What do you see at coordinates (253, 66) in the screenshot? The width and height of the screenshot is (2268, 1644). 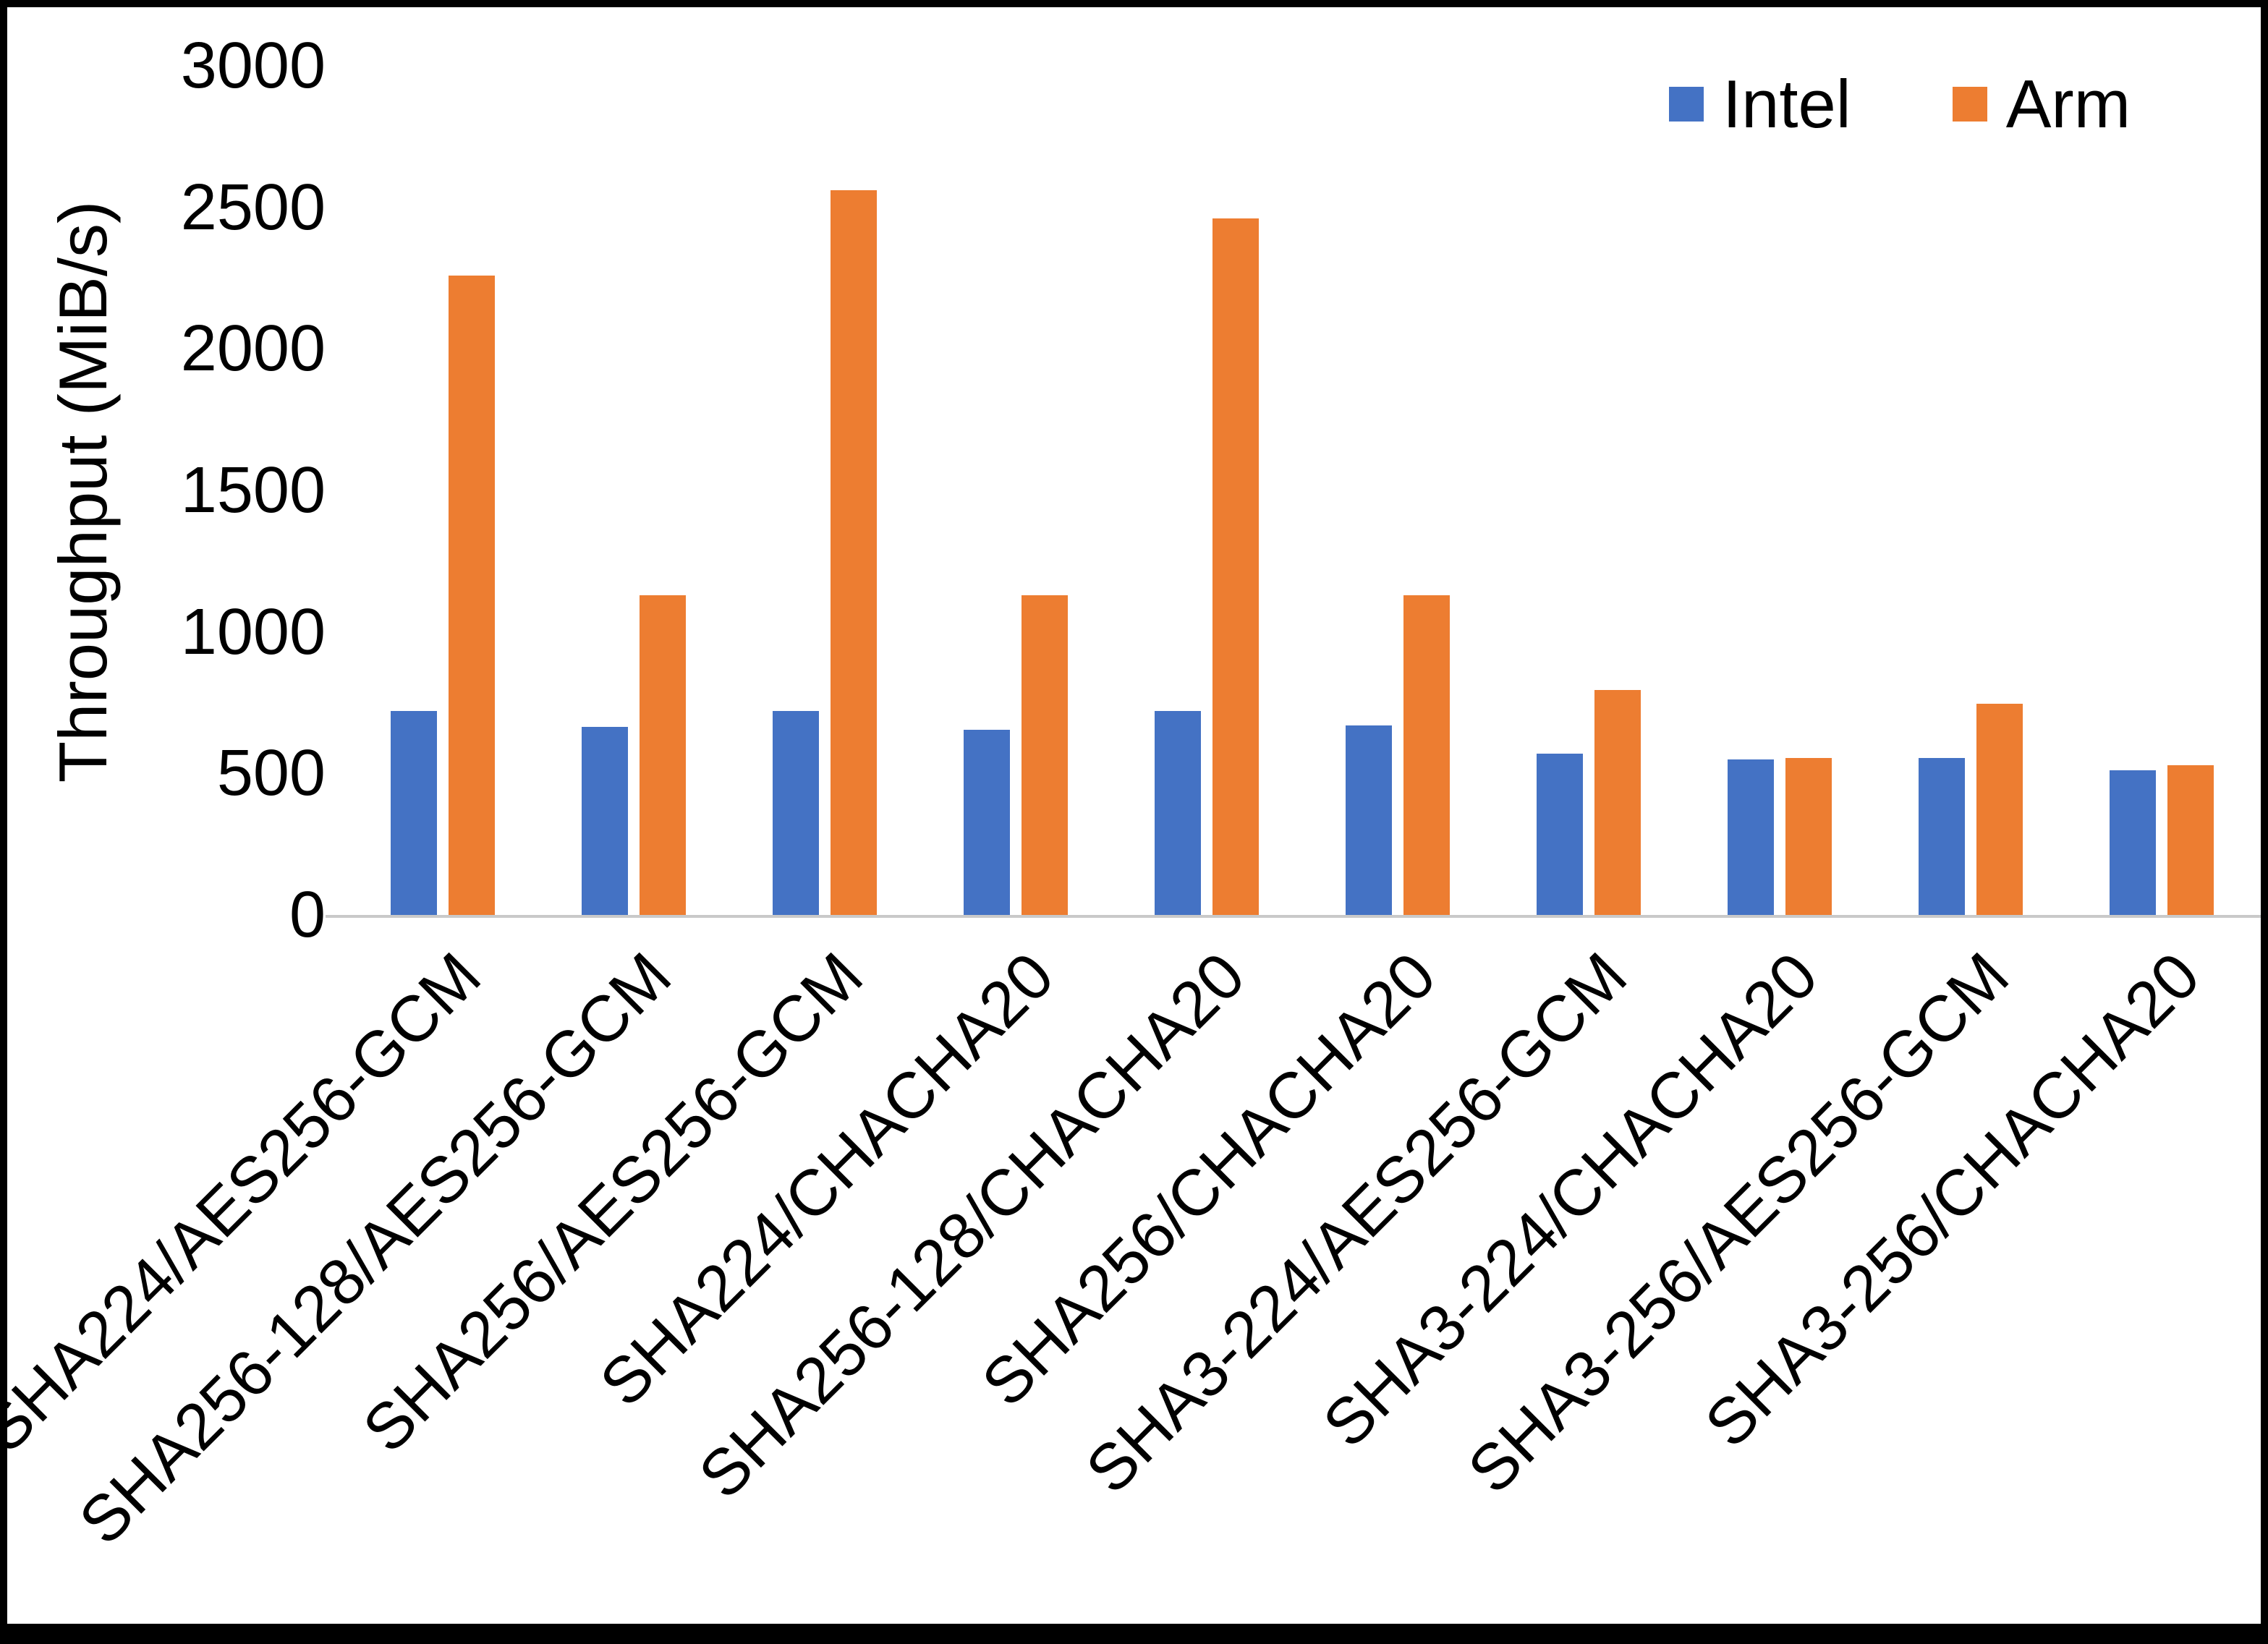 I see `y-tick-label: 3000` at bounding box center [253, 66].